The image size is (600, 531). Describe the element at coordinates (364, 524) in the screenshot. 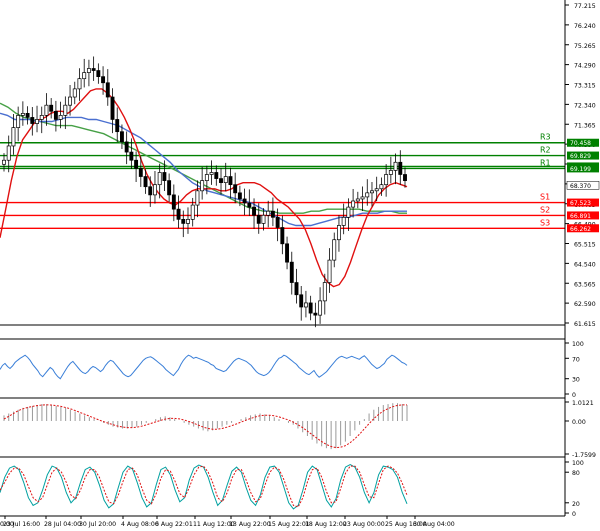

I see `time-tick-label: 23 Aug 00:00` at that location.